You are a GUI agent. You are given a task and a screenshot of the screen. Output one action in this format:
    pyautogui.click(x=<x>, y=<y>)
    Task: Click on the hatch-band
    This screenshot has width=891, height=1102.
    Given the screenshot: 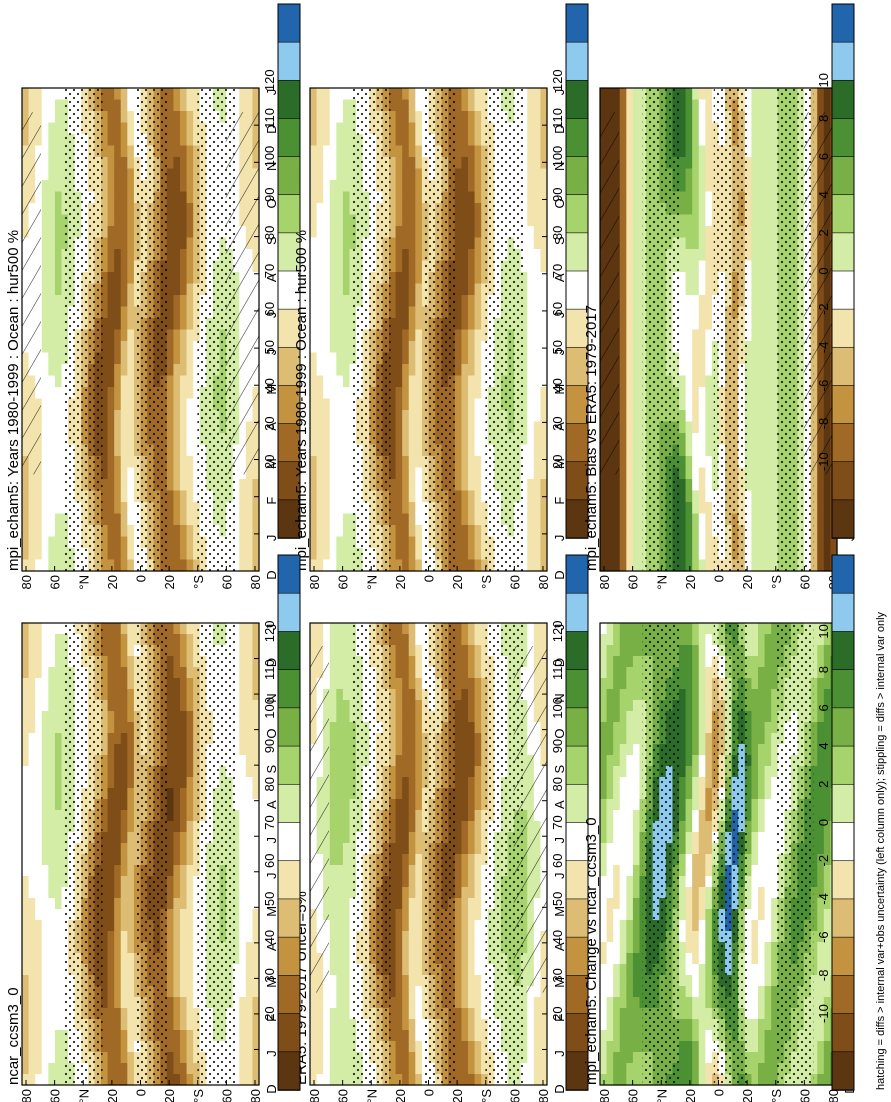 What is the action you would take?
    pyautogui.click(x=31, y=293)
    